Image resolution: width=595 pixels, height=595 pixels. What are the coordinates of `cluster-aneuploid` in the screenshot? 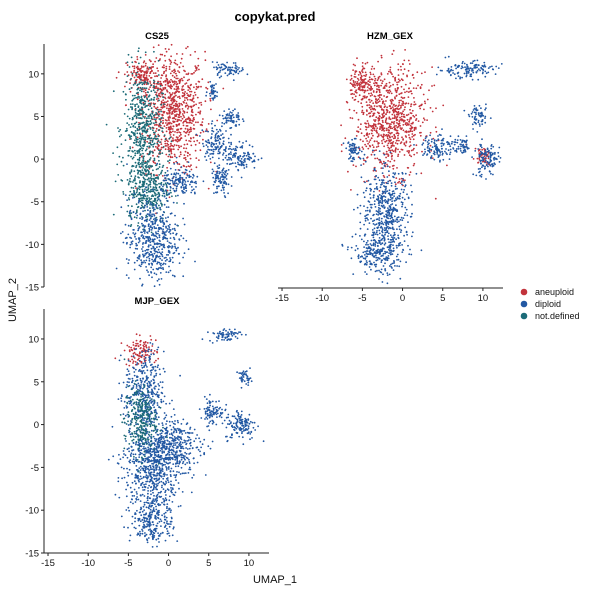 It's located at (170, 138).